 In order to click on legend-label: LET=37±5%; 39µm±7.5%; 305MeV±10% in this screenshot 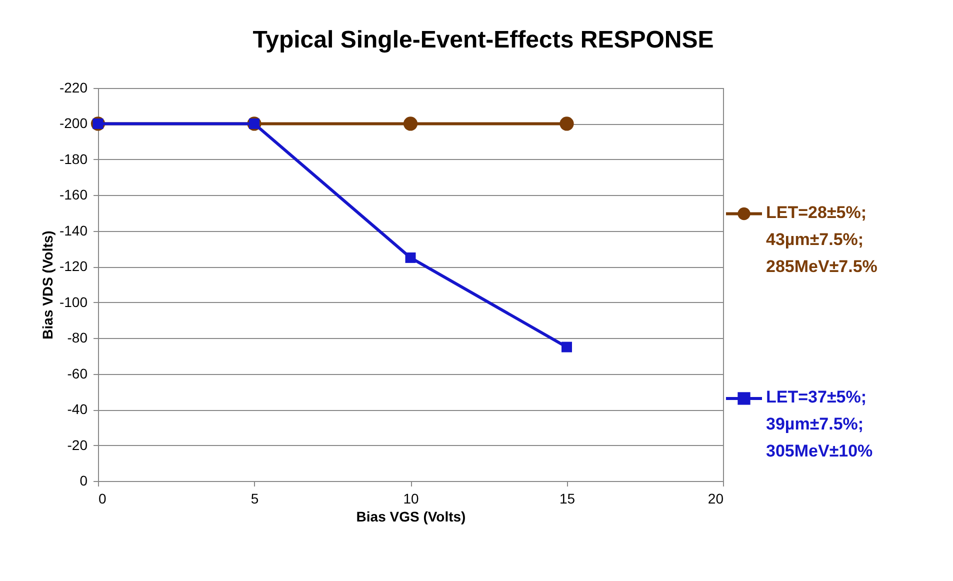, I will do `click(819, 423)`.